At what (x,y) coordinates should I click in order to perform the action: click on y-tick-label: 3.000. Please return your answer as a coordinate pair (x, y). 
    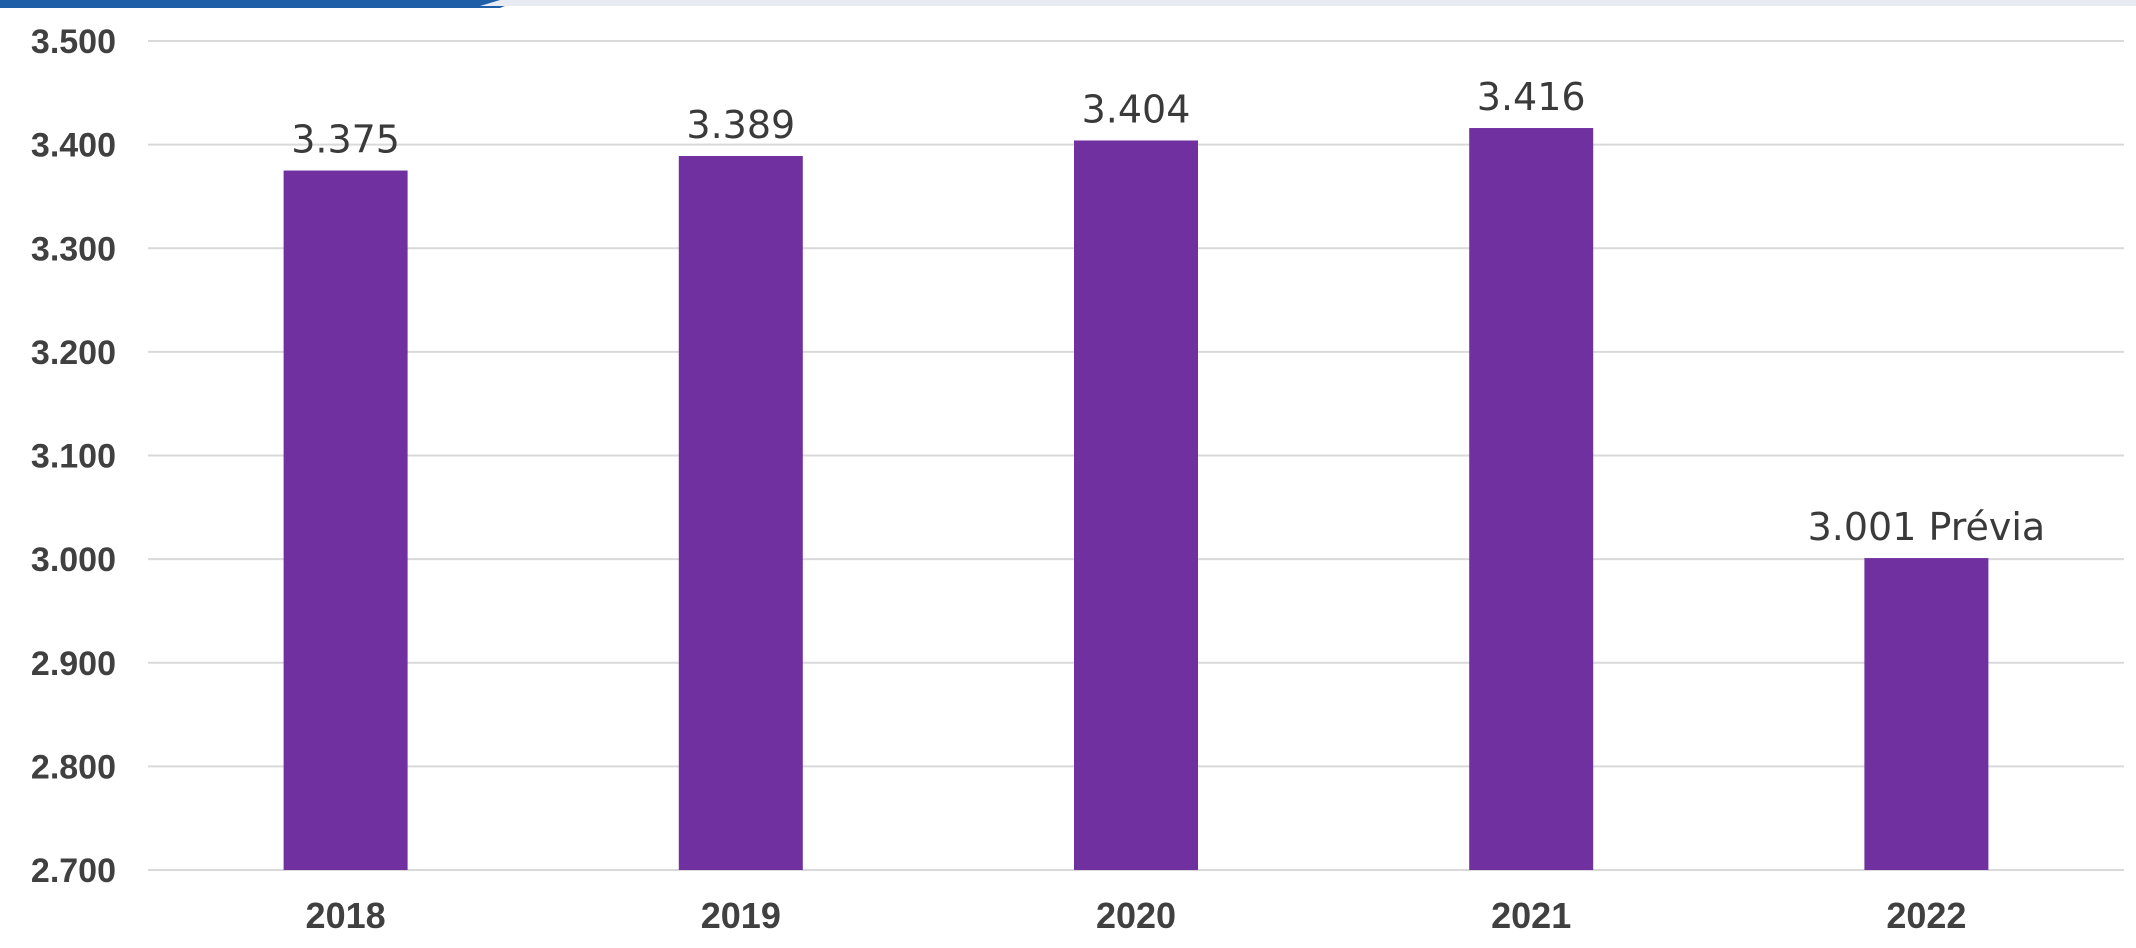
    Looking at the image, I should click on (73, 560).